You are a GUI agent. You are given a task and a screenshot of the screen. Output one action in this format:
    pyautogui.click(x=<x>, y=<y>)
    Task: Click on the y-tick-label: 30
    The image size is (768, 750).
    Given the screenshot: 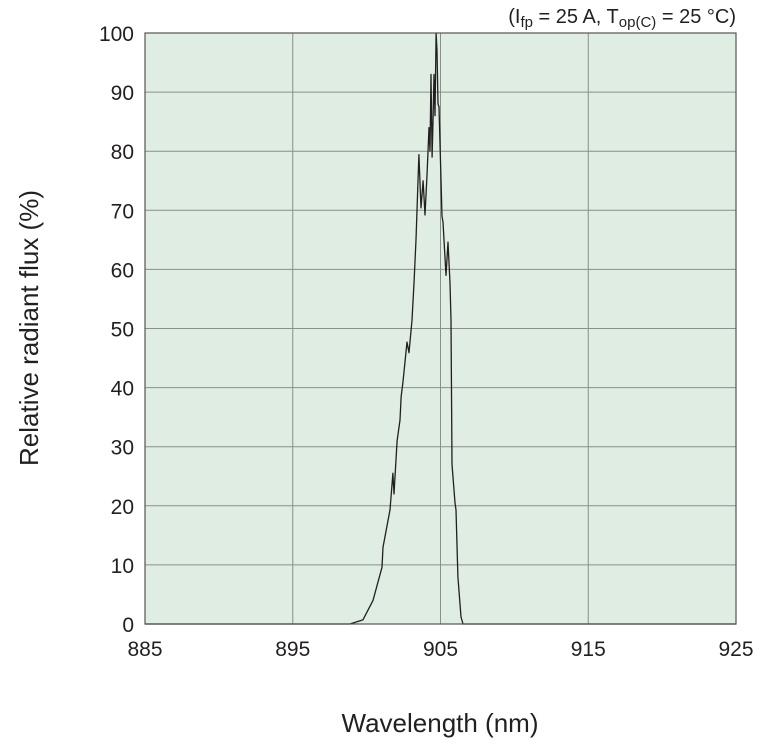 What is the action you would take?
    pyautogui.click(x=122, y=448)
    